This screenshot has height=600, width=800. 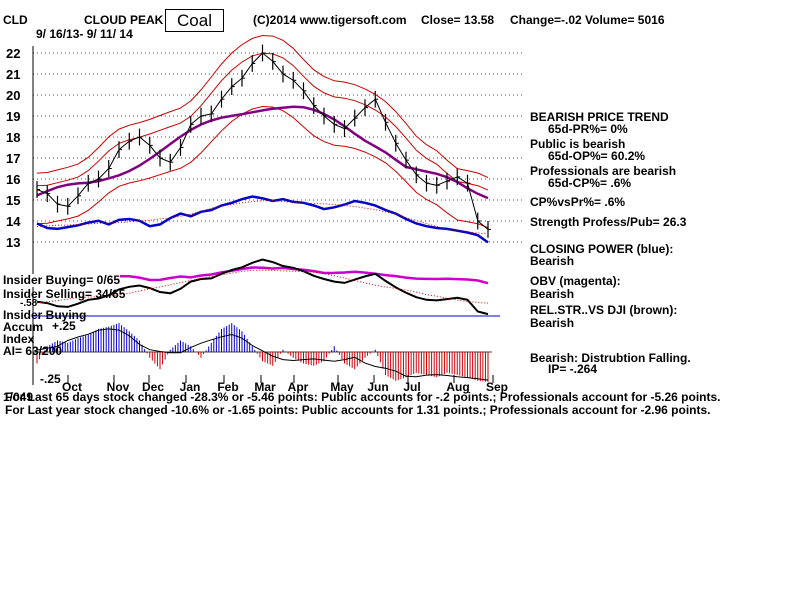 I want to click on month-axis-labels: Oct Nov Dec Jan Feb Mar Apr May Jun Jul Aug Sep, so click(x=285, y=384).